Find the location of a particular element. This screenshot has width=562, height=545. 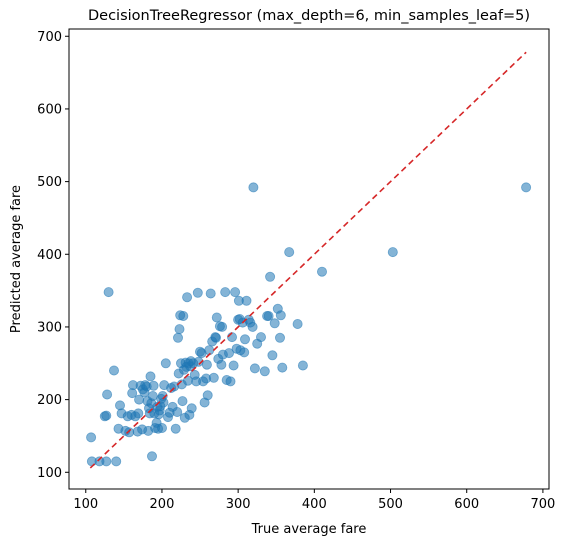

x-tick-label: 400 is located at coordinates (314, 504).